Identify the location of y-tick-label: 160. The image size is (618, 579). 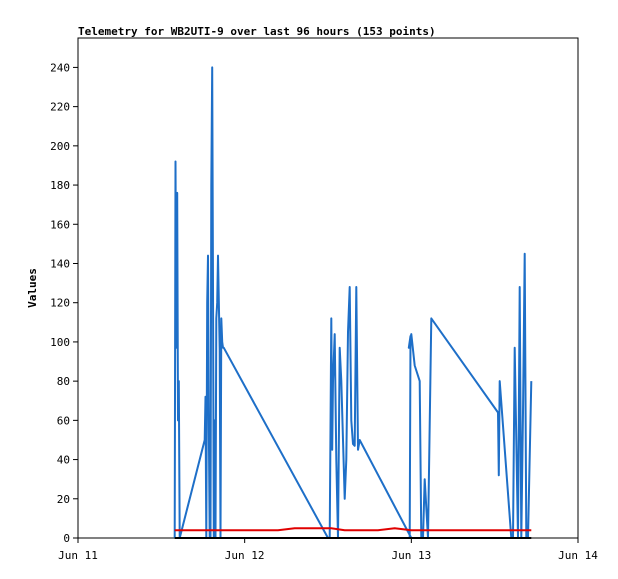
(60, 224).